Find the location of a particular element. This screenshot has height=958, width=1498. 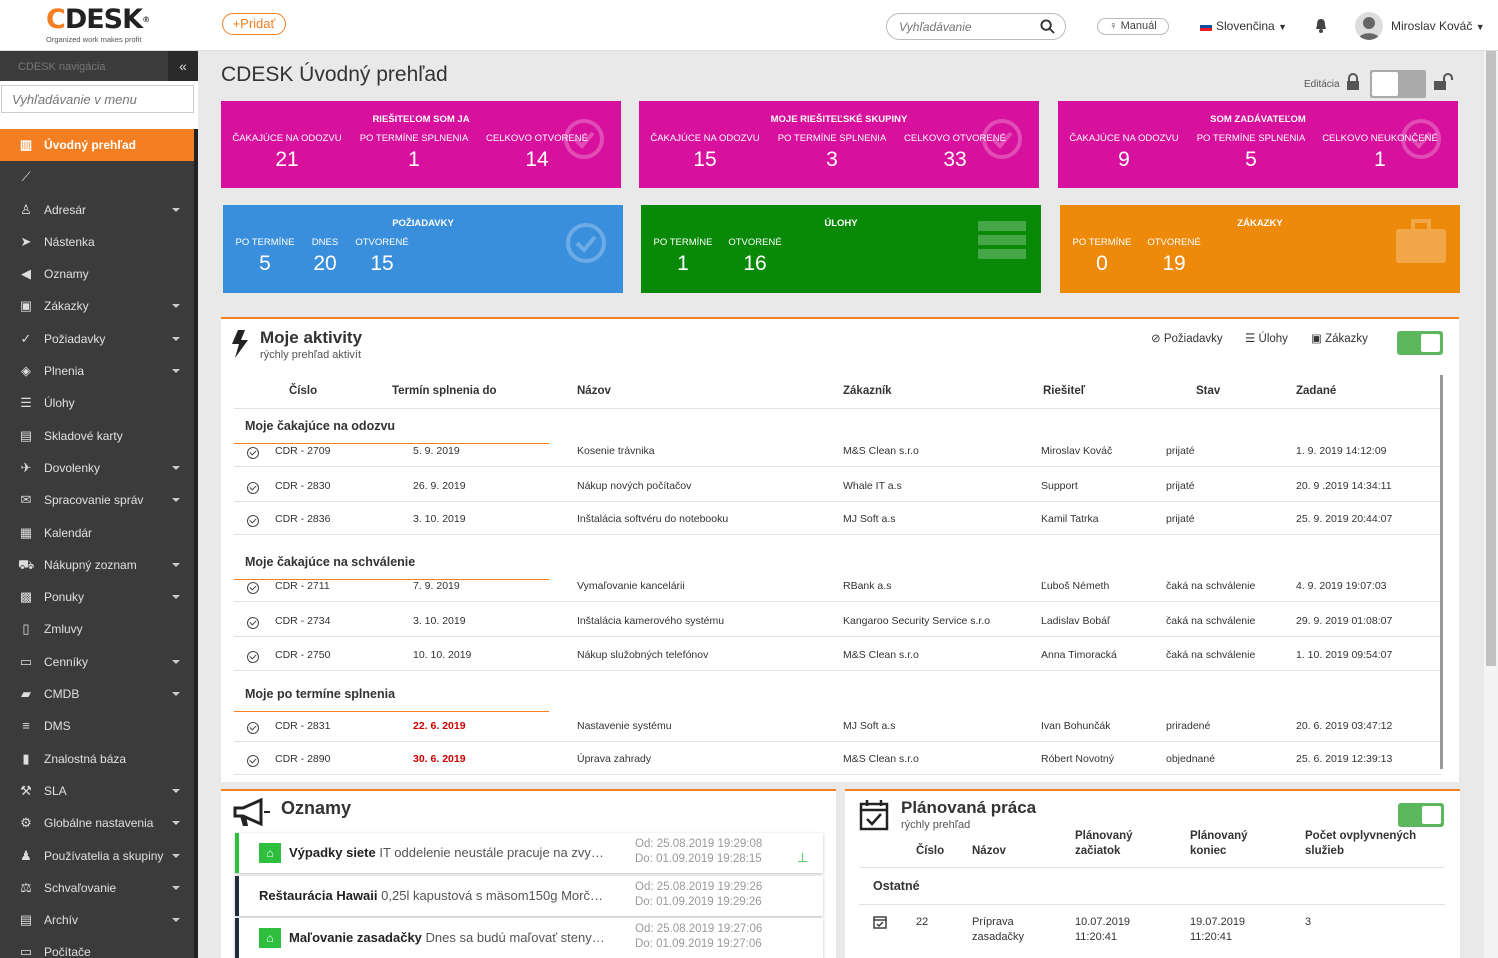

column-header: Zákazník is located at coordinates (867, 391).